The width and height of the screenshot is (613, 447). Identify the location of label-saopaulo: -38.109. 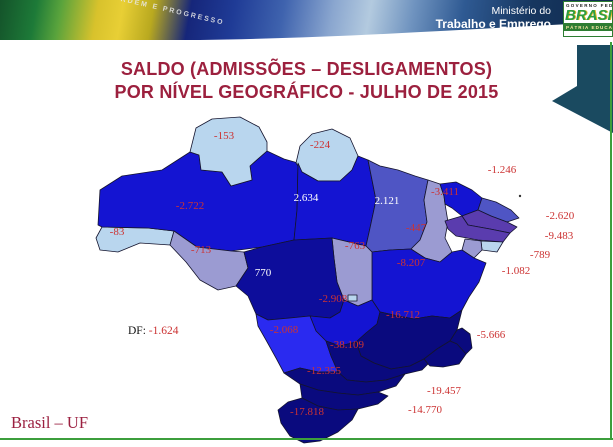
(347, 345).